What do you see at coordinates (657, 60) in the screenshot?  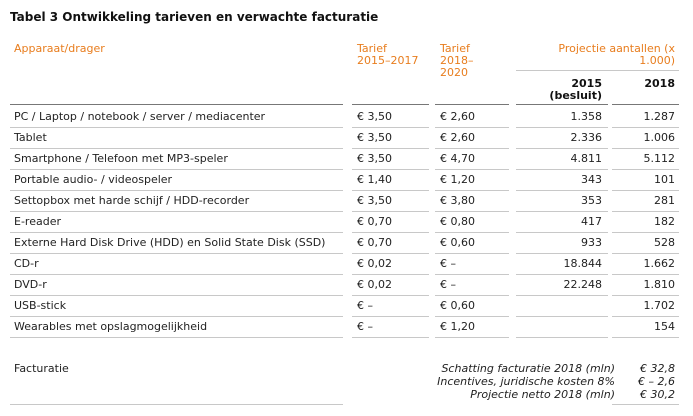 I see `header-projection-line2: 1.000)` at bounding box center [657, 60].